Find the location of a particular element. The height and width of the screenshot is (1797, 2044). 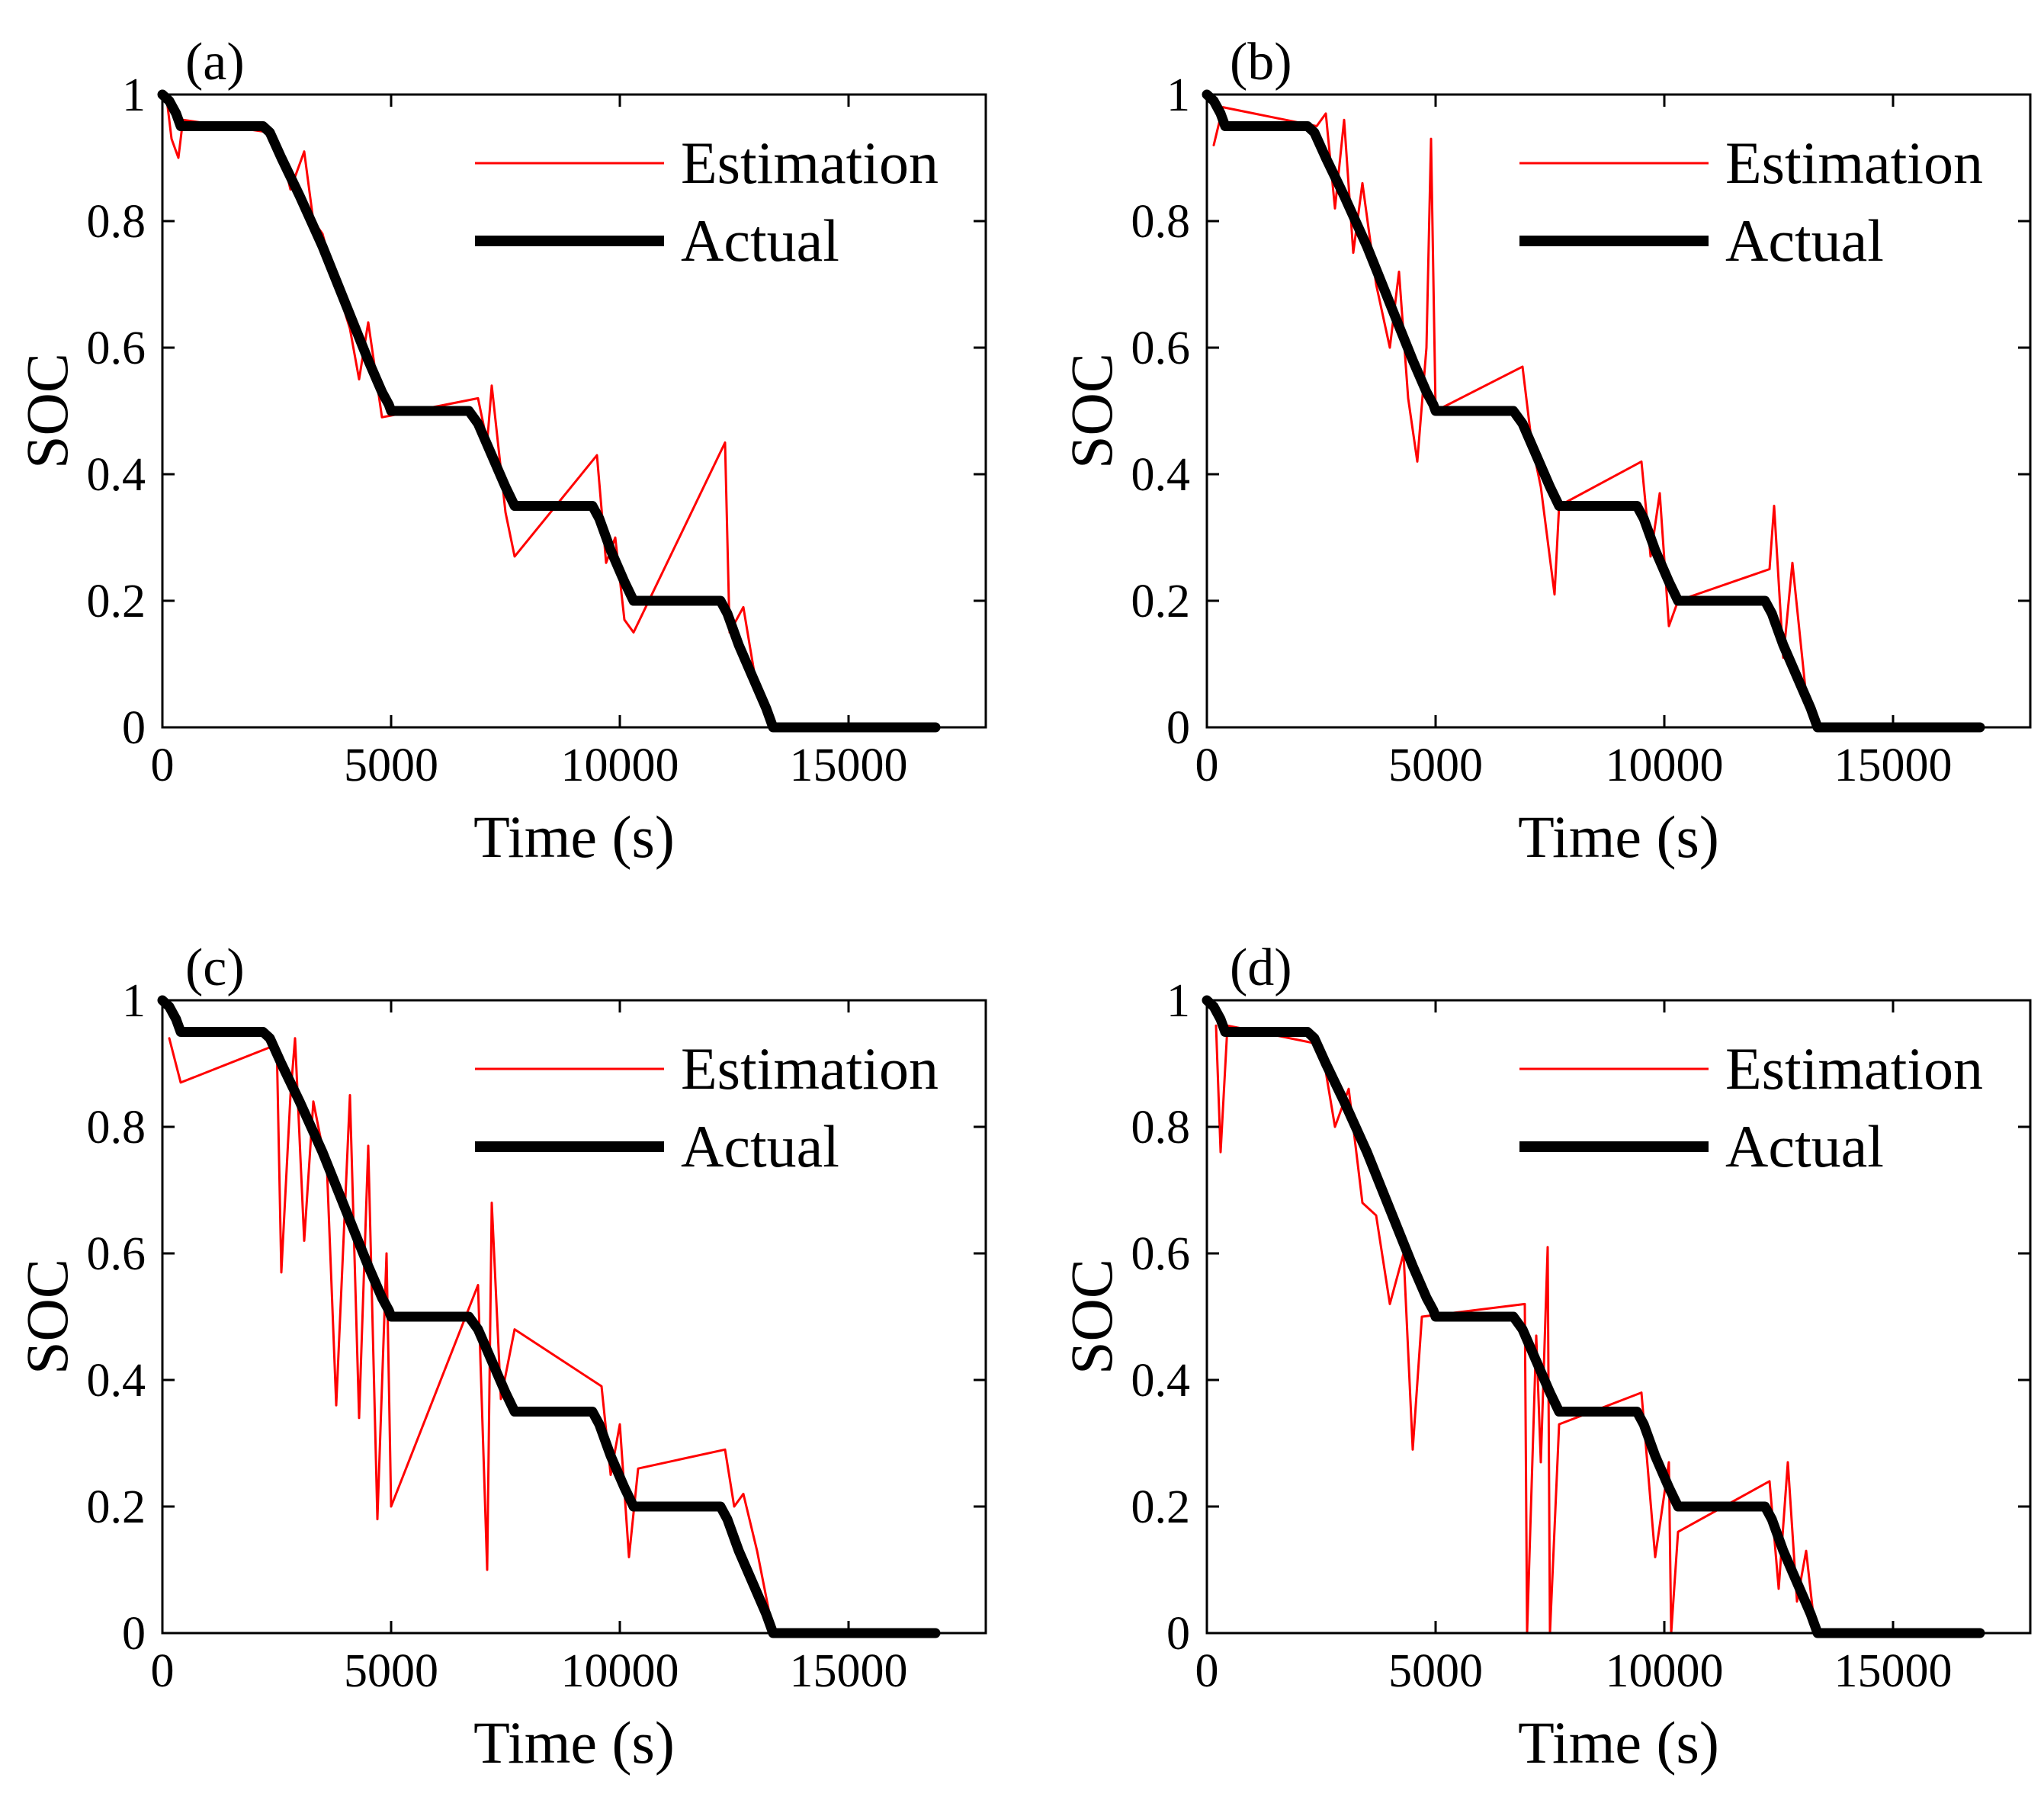

panel-label: (c) is located at coordinates (215, 968).